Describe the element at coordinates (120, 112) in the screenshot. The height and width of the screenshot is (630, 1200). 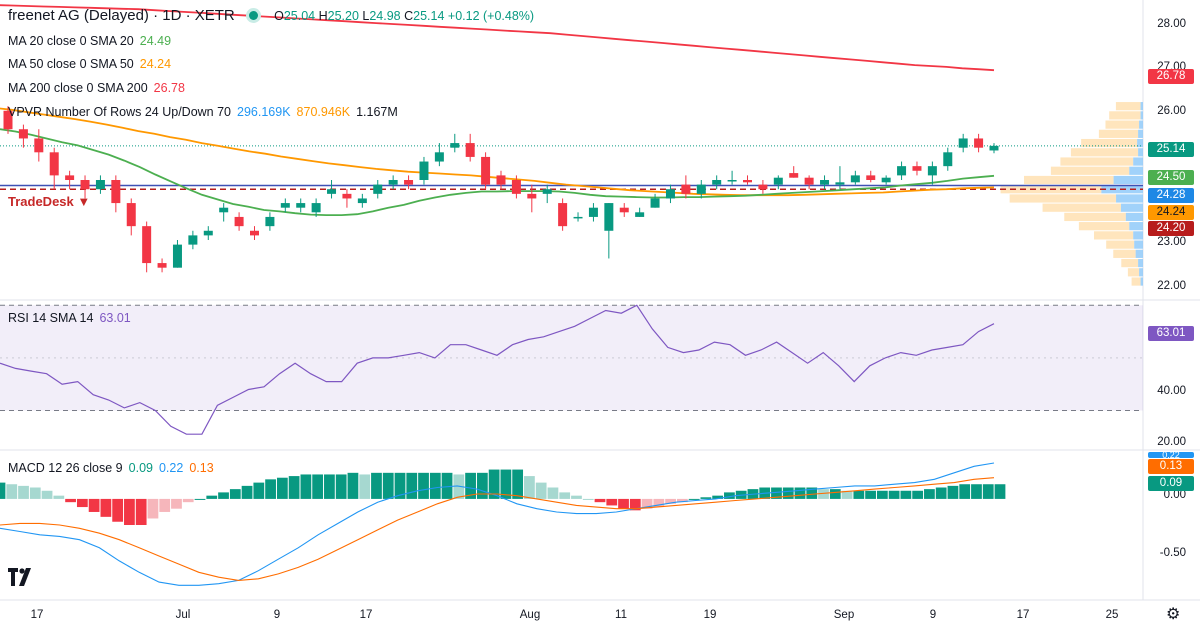
I see `vpvr-legend-label: VPVR Number Of Rows 24 Up/Down 70` at that location.